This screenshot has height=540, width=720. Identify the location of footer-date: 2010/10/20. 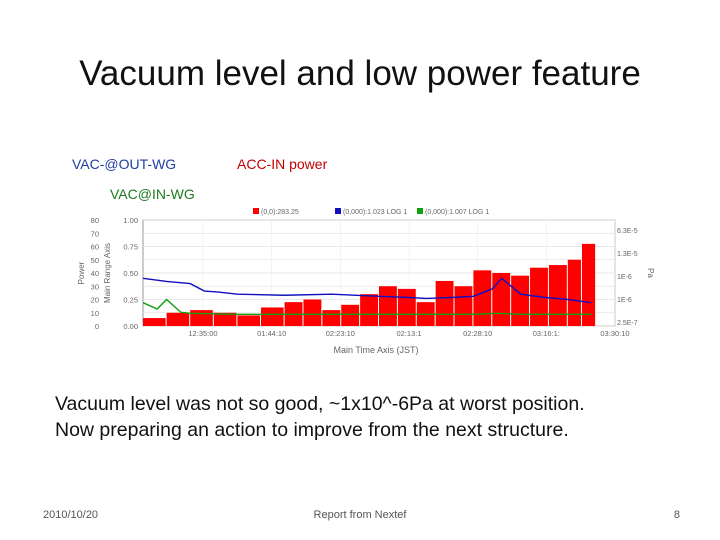
(71, 515).